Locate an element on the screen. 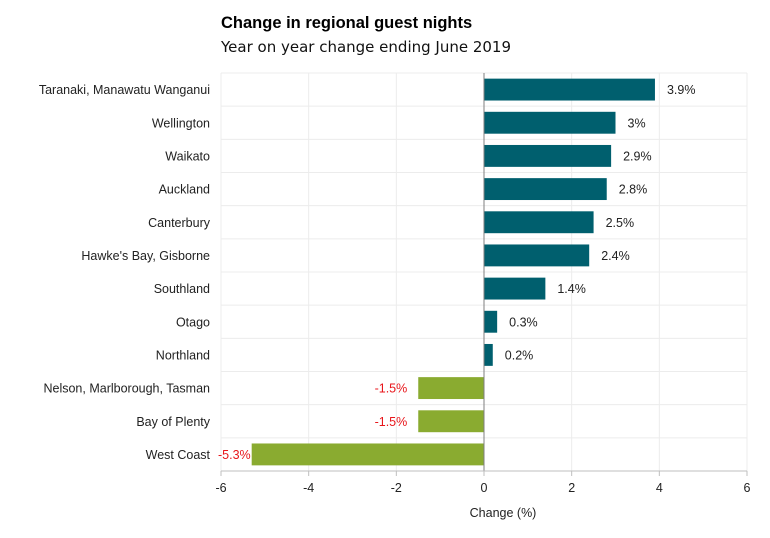 This screenshot has width=770, height=538. category-label: Northland is located at coordinates (183, 355).